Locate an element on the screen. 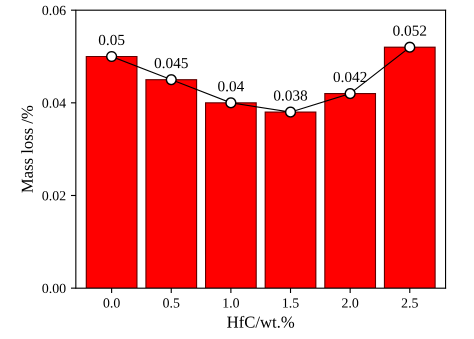 The width and height of the screenshot is (474, 339). data-label: 0.042 is located at coordinates (350, 77).